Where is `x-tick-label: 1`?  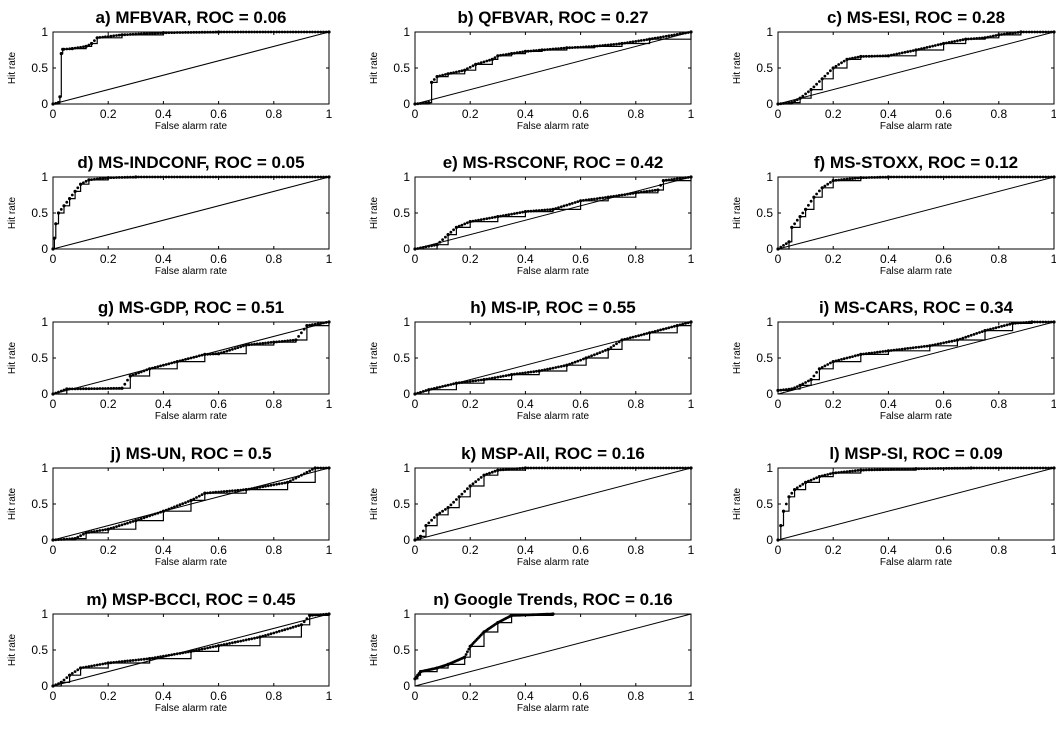 x-tick-label: 1 is located at coordinates (1053, 550).